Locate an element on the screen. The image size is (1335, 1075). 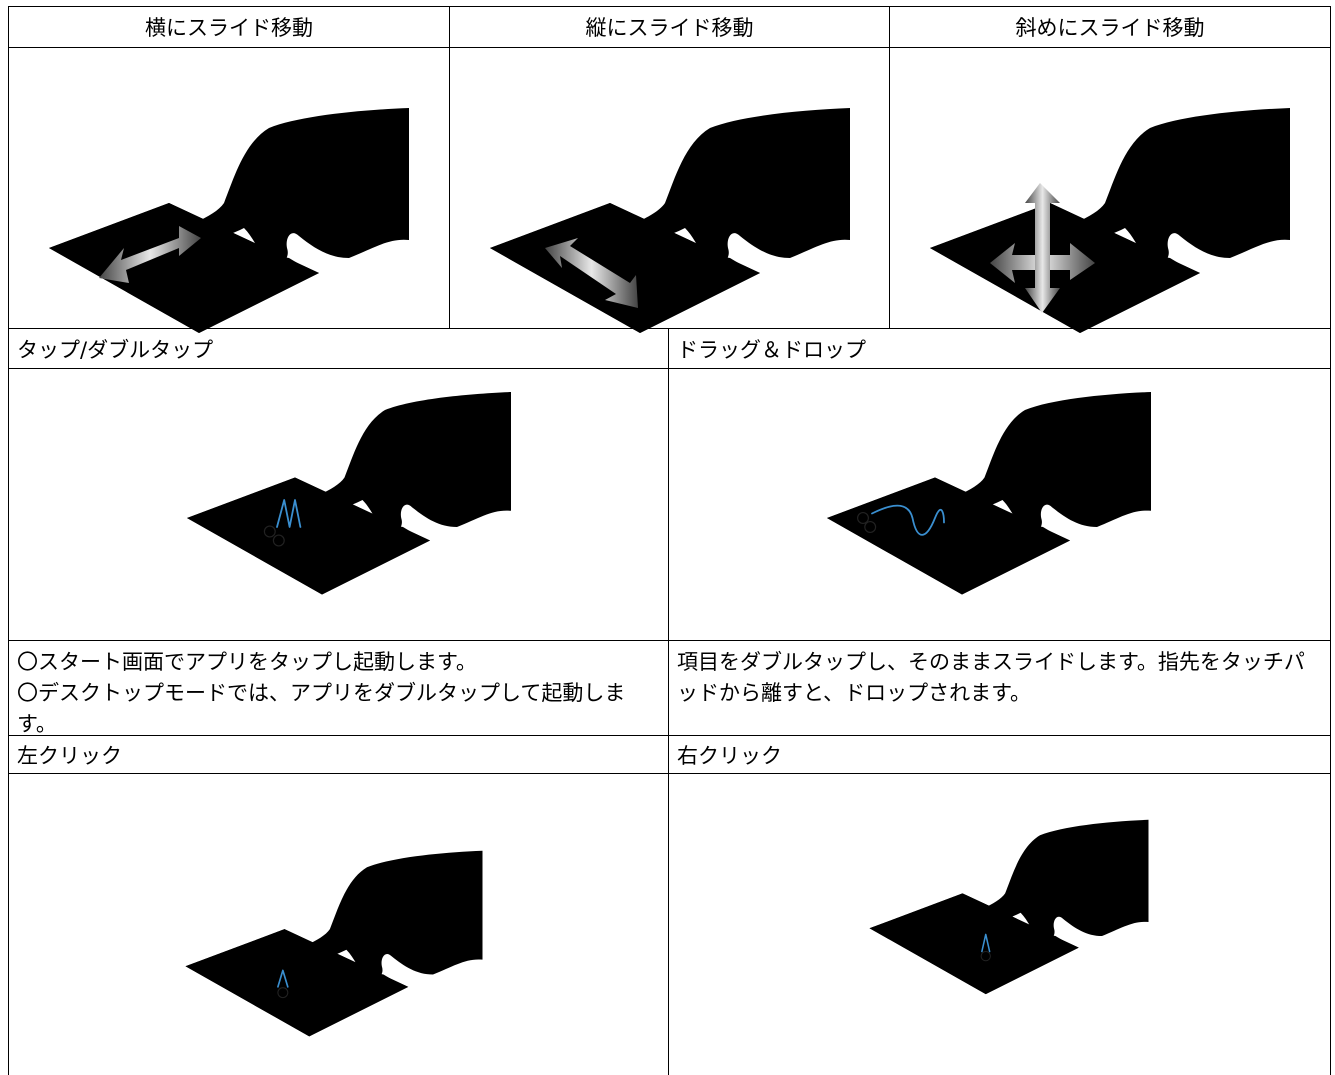
header-cell: 斜めにスライド移動 is located at coordinates (1110, 26).